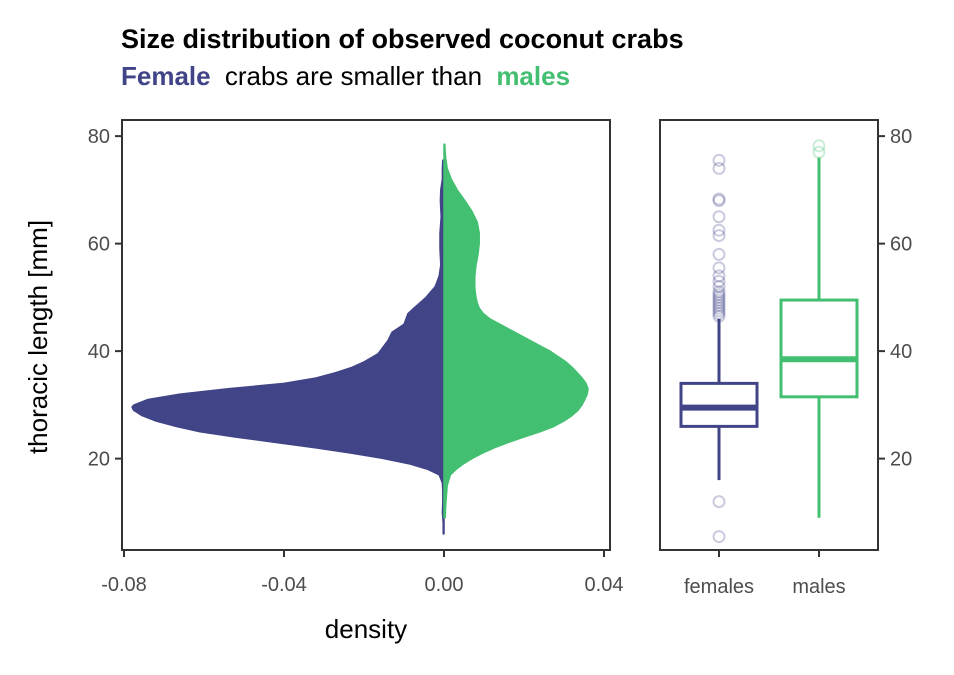 The height and width of the screenshot is (675, 954). What do you see at coordinates (99, 352) in the screenshot?
I see `y-tick-label: 40` at bounding box center [99, 352].